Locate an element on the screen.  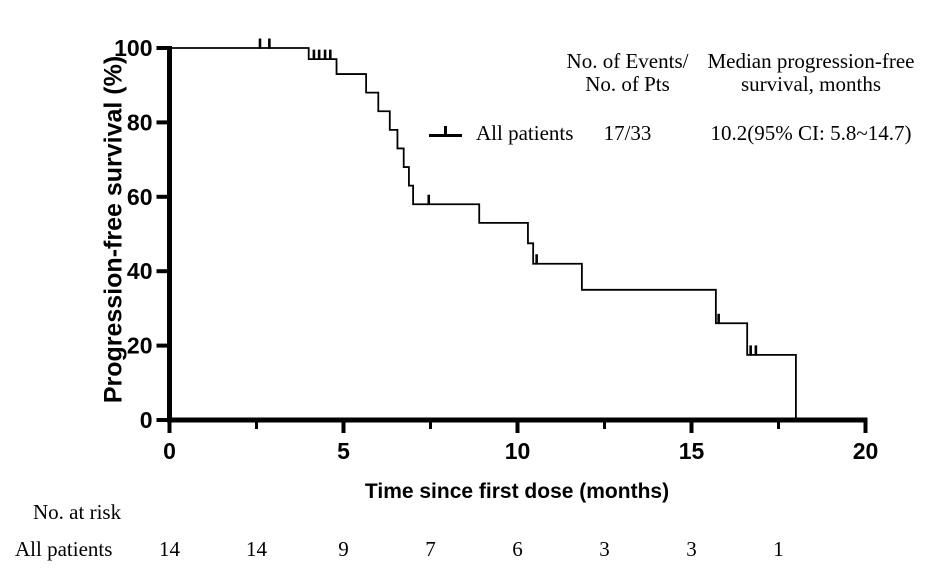
legend-header-events: No. of Events/ No. of Pts is located at coordinates (627, 73).